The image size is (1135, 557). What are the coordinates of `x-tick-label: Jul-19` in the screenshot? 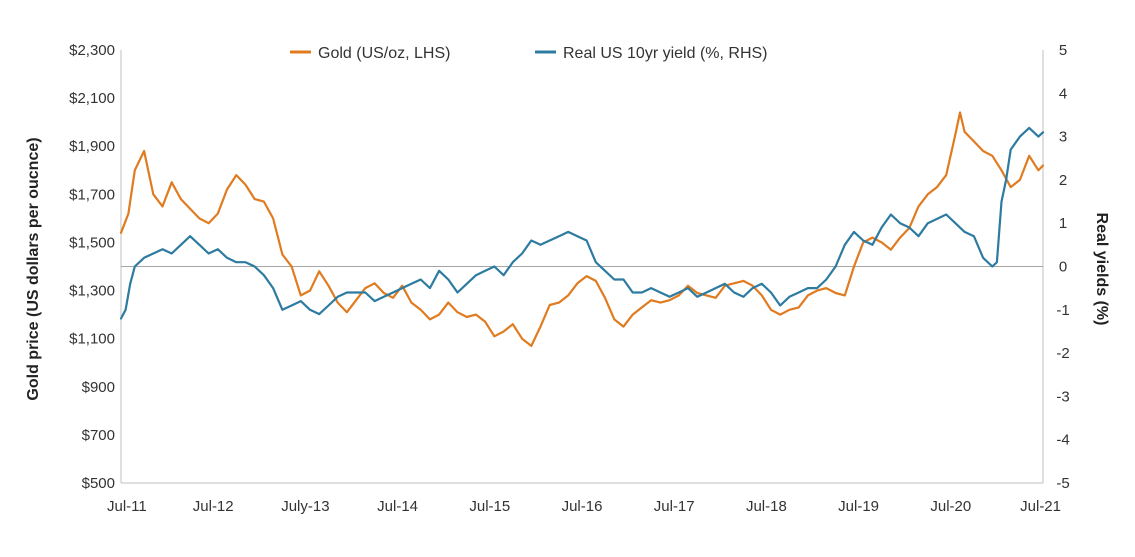 It's located at (858, 506).